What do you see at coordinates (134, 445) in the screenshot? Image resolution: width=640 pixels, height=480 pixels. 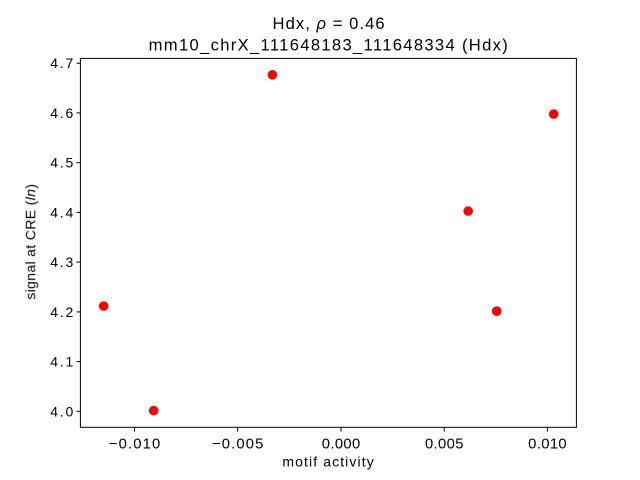 I see `svg-text: −0.010` at bounding box center [134, 445].